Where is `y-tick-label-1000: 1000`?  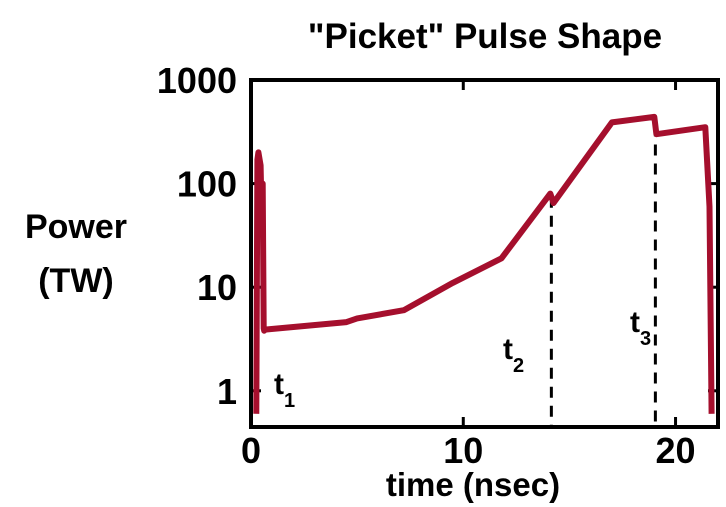 y-tick-label-1000: 1000 is located at coordinates (197, 80).